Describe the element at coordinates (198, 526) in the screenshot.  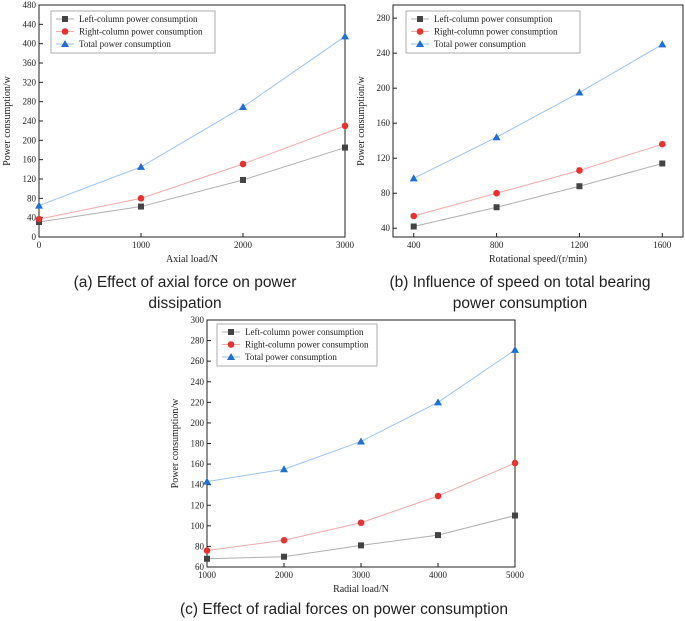
I see `chart-c-ytick-label: 100` at that location.